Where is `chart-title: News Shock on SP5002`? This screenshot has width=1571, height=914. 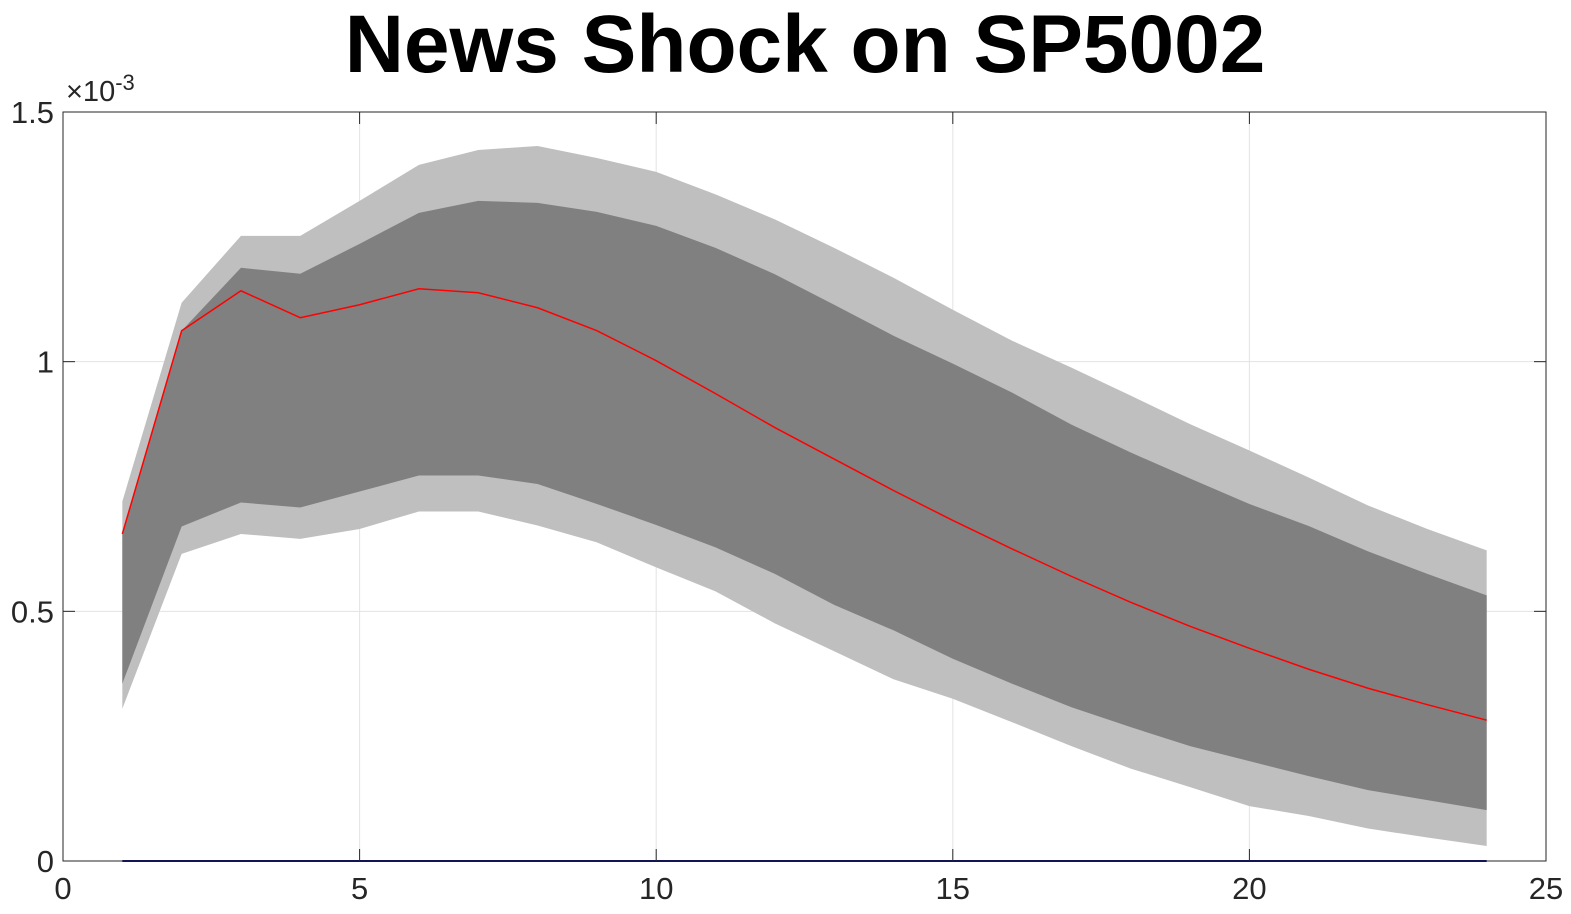 chart-title: News Shock on SP5002 is located at coordinates (805, 45).